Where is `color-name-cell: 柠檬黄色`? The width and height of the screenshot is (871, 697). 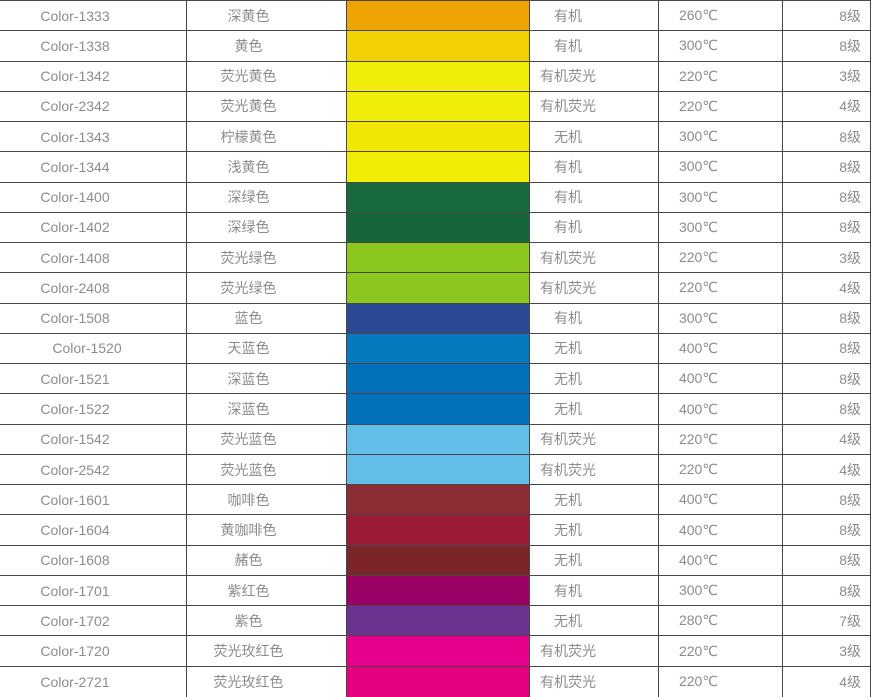
color-name-cell: 柠檬黄色 is located at coordinates (267, 137).